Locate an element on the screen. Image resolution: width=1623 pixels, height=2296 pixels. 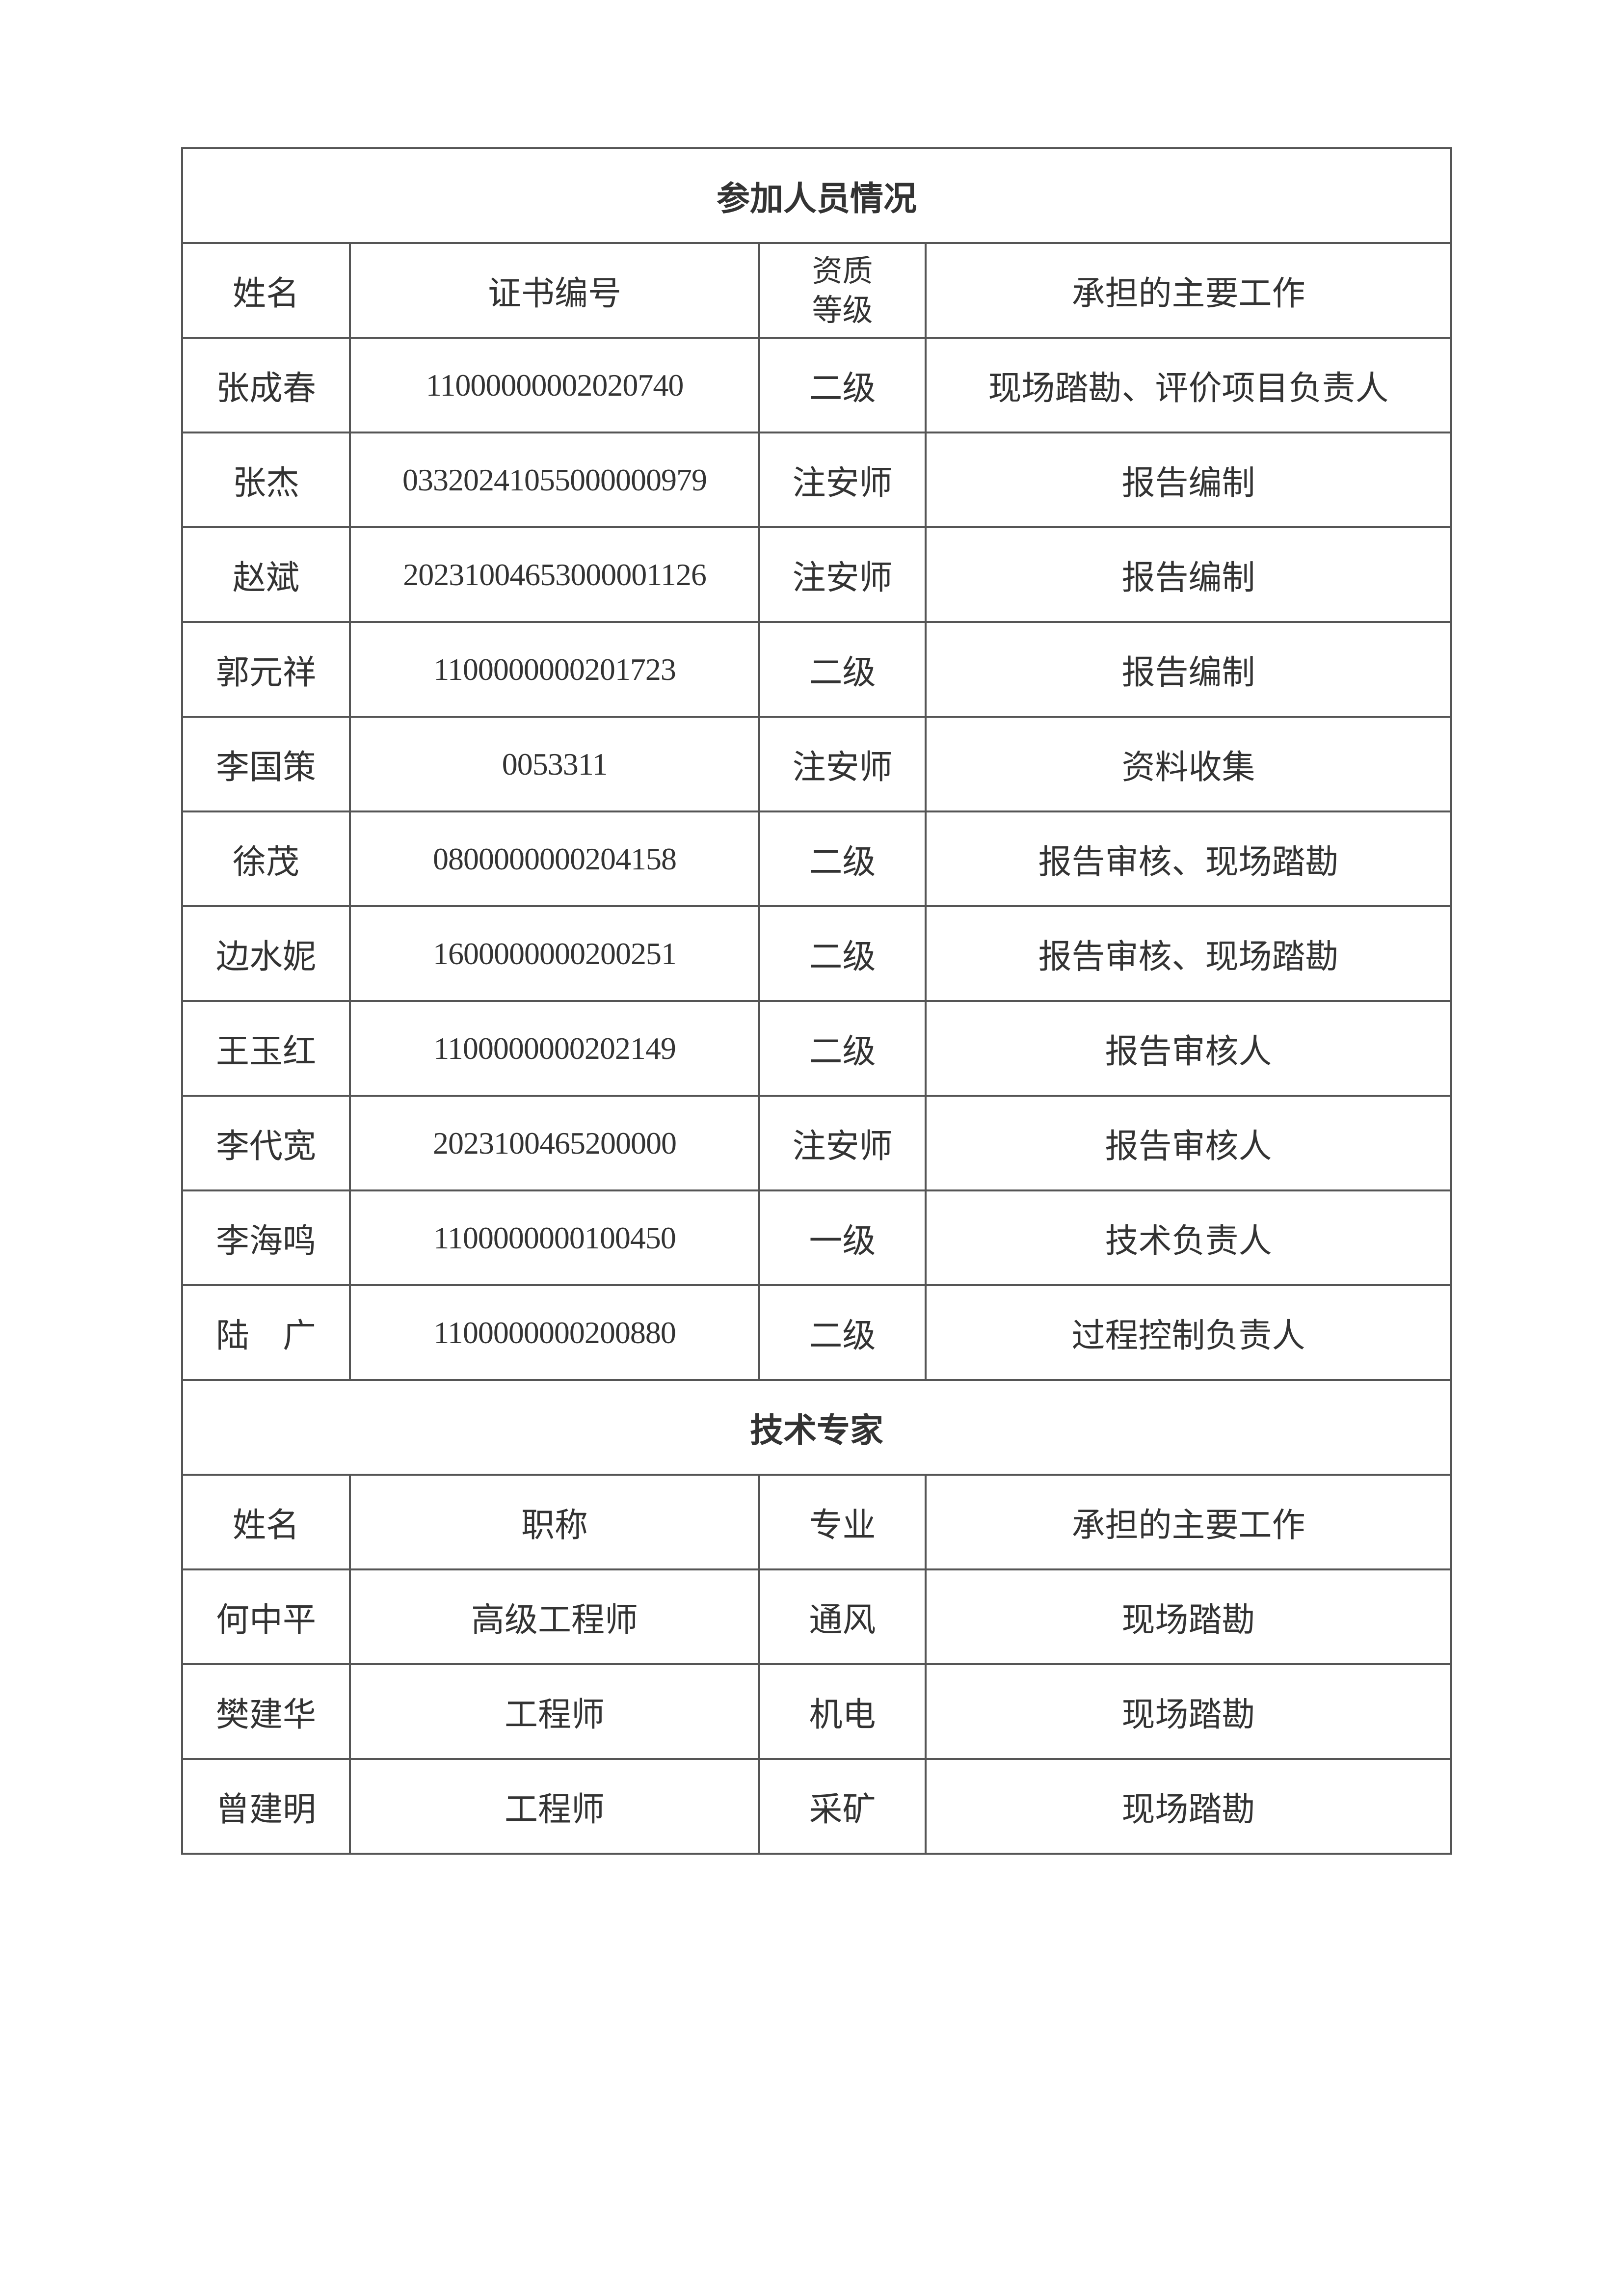
main-work: 过程控制负责人 is located at coordinates (1188, 1332).